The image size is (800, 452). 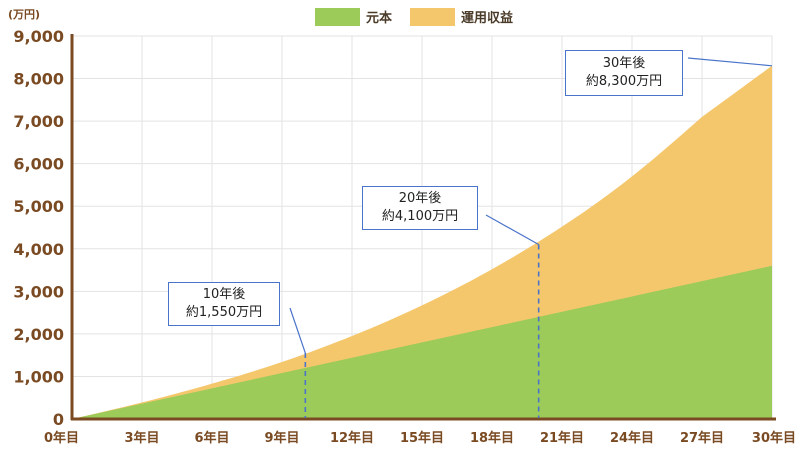 I want to click on y-tick-label: 2,000, so click(x=38, y=334).